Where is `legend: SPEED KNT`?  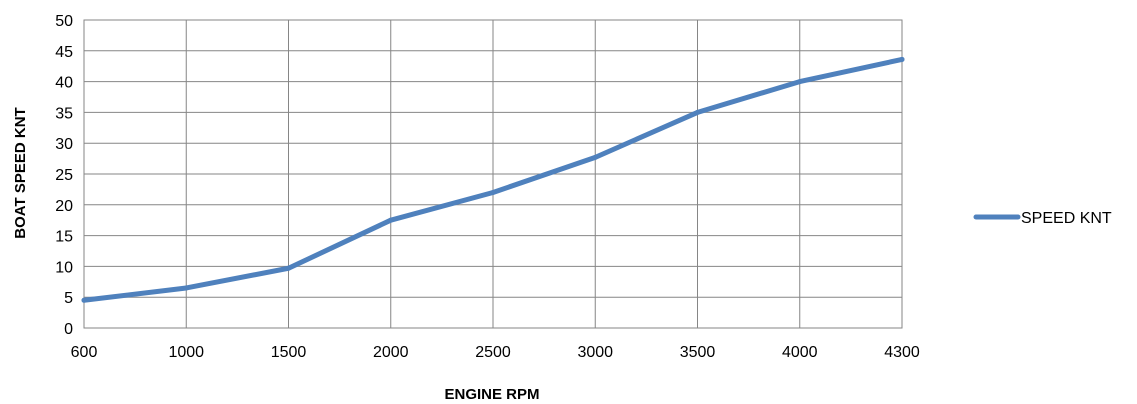
legend: SPEED KNT is located at coordinates (1042, 218).